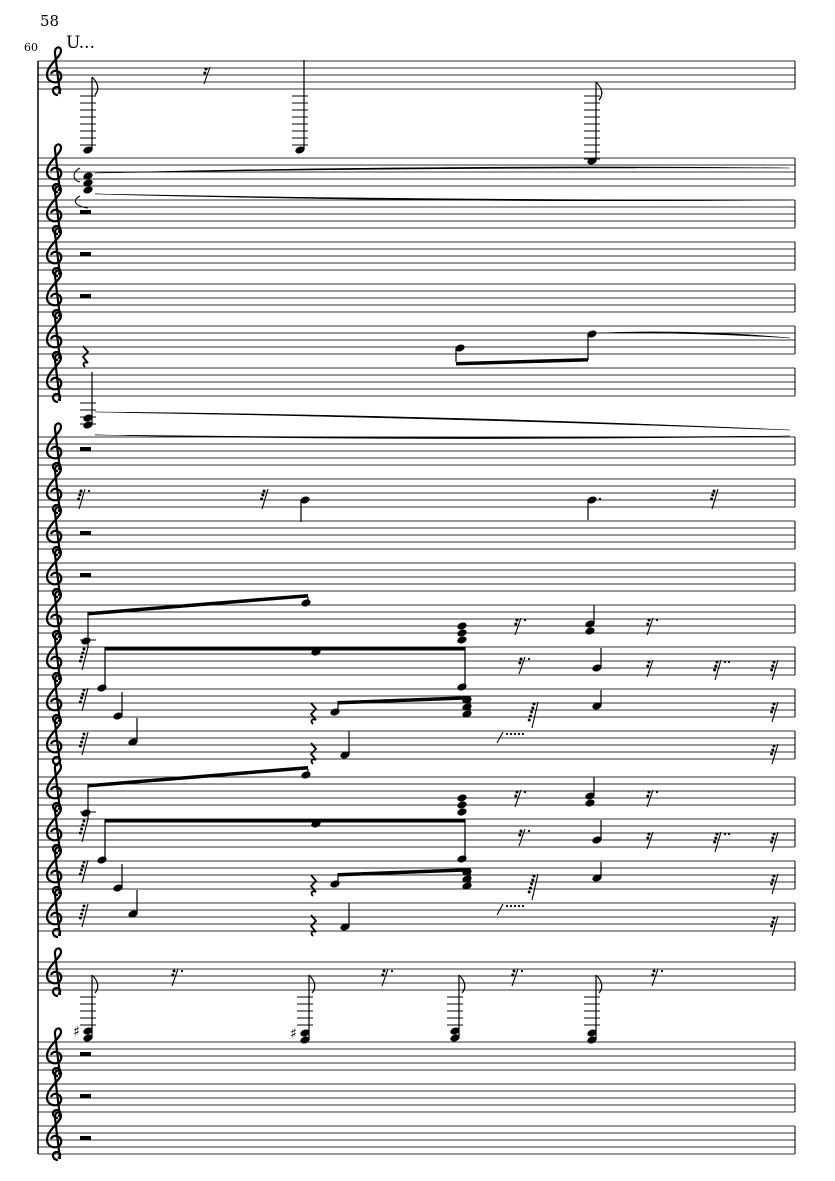 Image resolution: width=835 pixels, height=1181 pixels. I want to click on beam, so click(285, 649).